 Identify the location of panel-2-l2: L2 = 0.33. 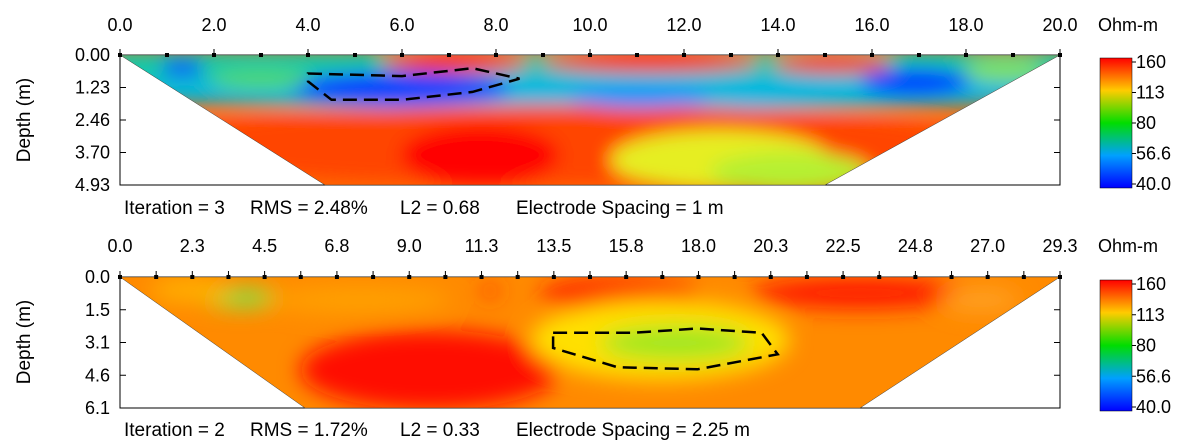
(440, 430).